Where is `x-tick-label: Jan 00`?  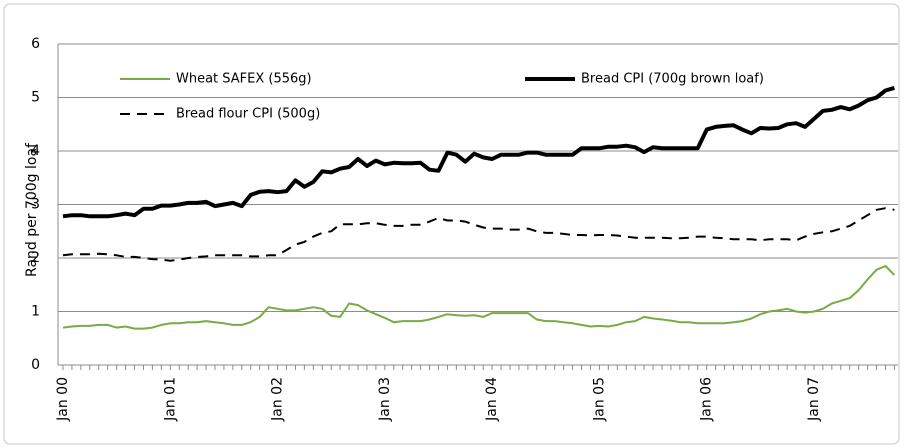 x-tick-label: Jan 00 is located at coordinates (63, 399).